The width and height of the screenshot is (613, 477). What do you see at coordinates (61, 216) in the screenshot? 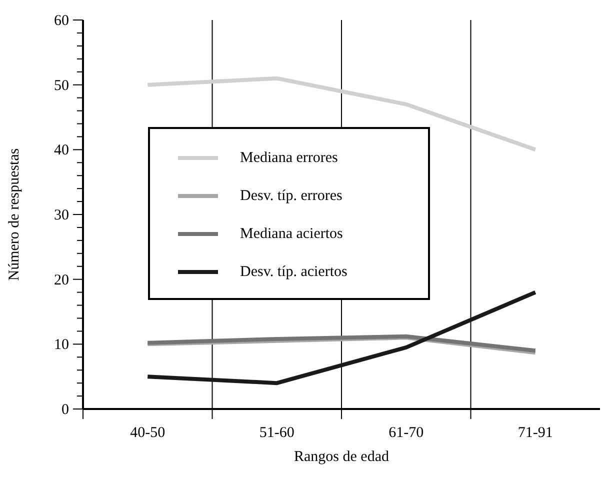
I see `y-tick-label: 30` at bounding box center [61, 216].